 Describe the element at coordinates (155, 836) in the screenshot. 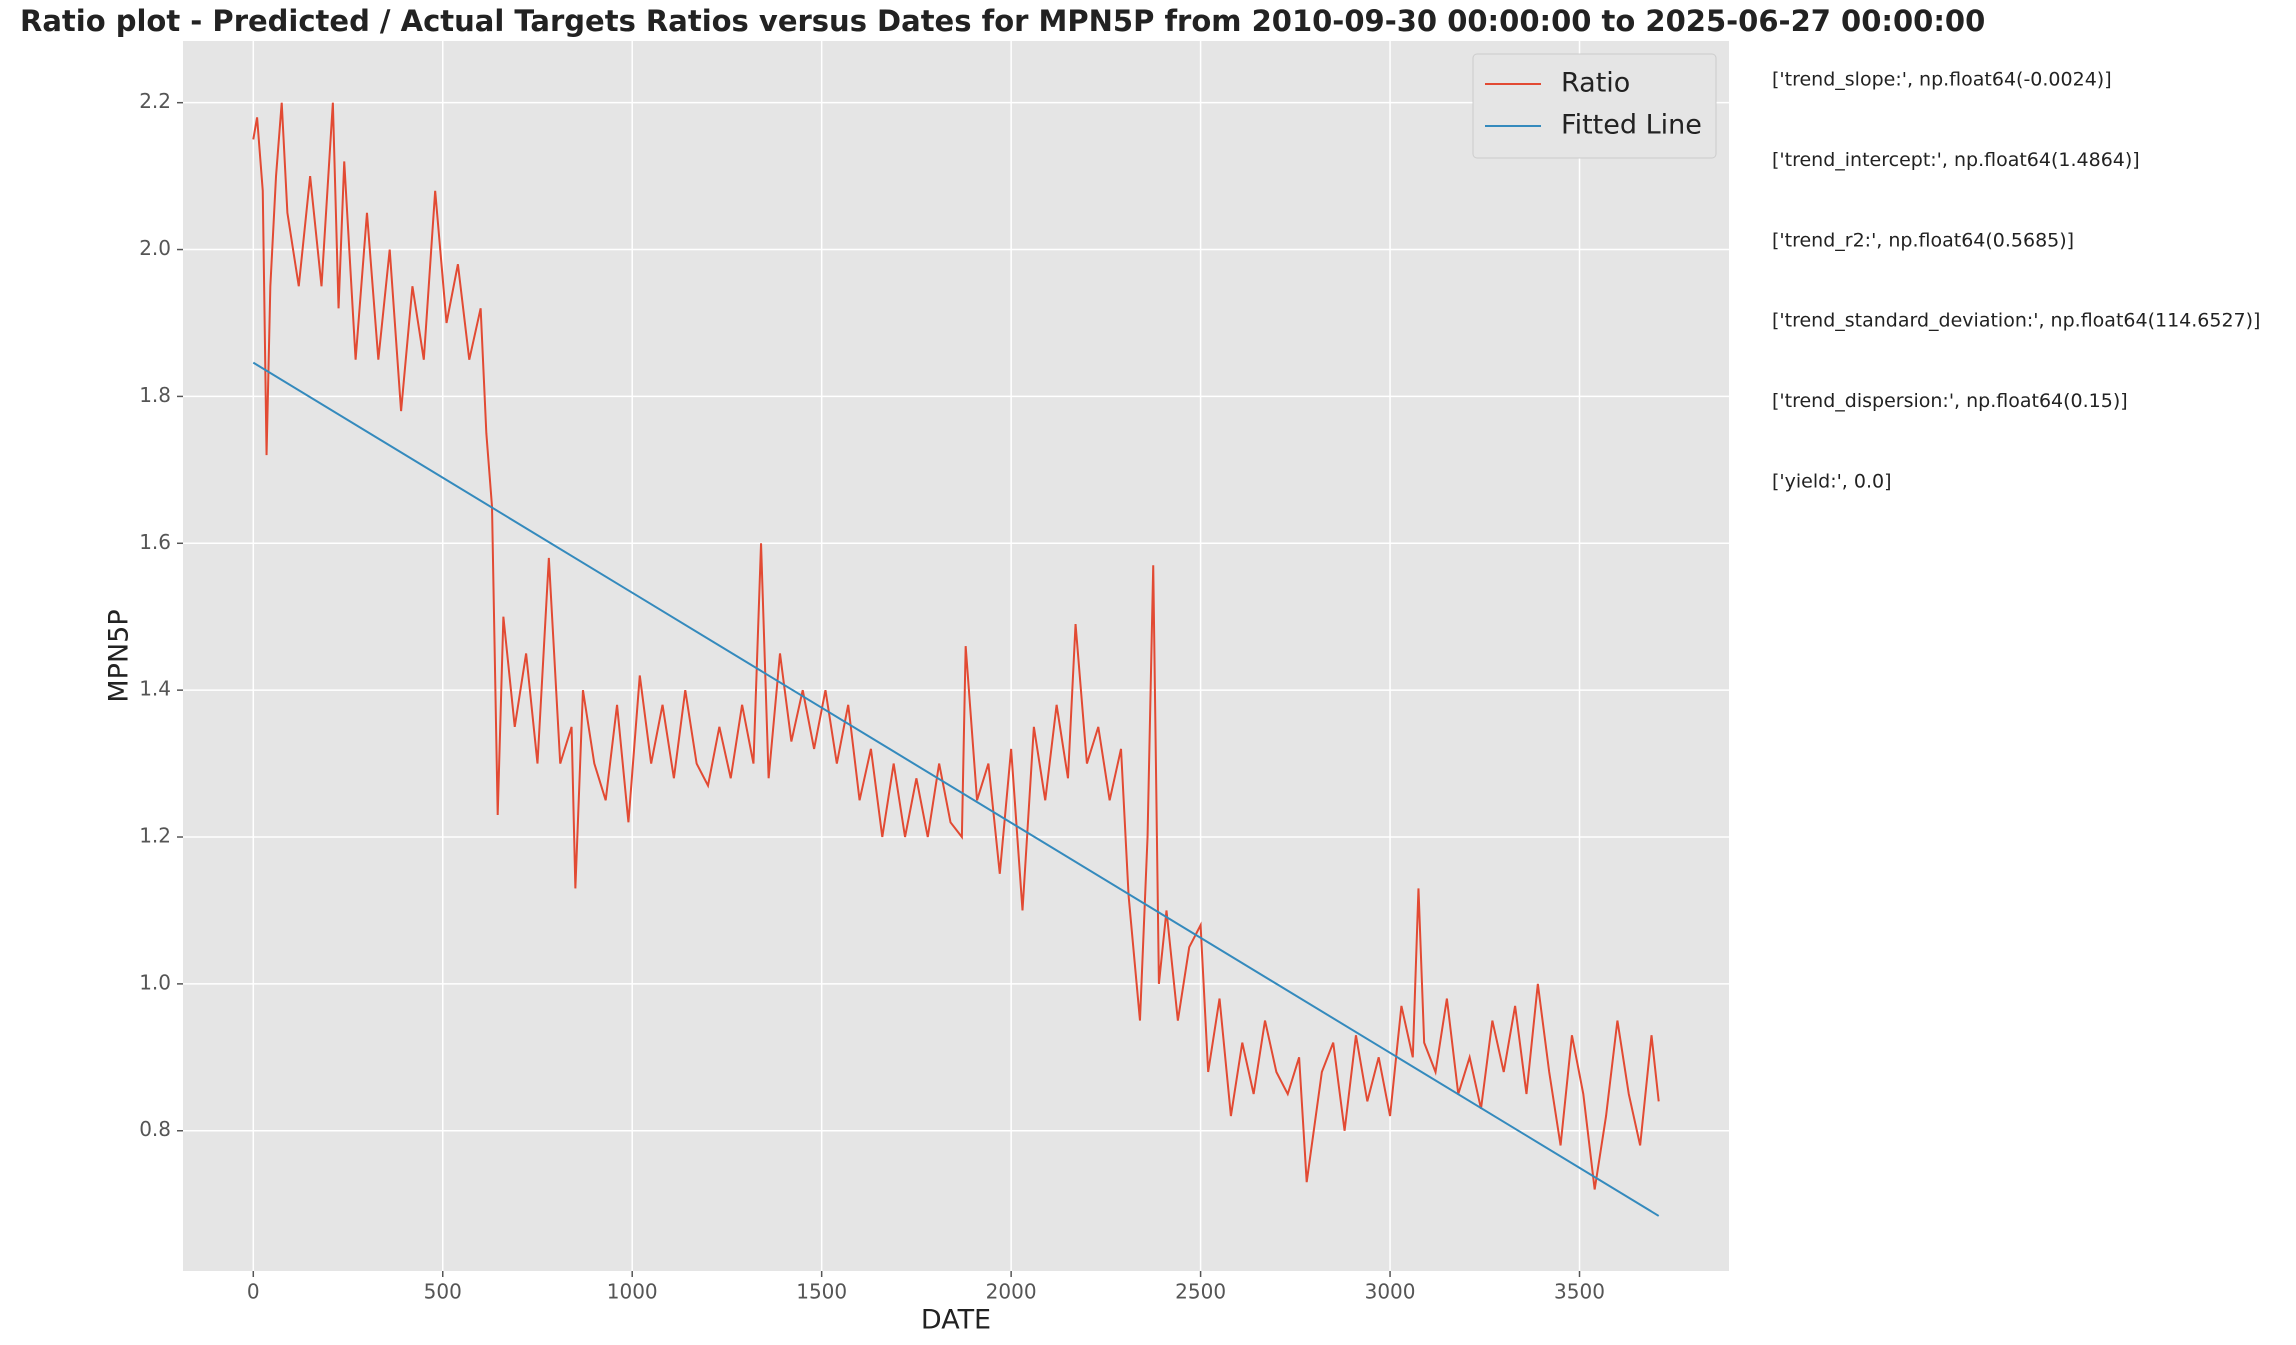

I see `y-tick-label: 1.2` at that location.